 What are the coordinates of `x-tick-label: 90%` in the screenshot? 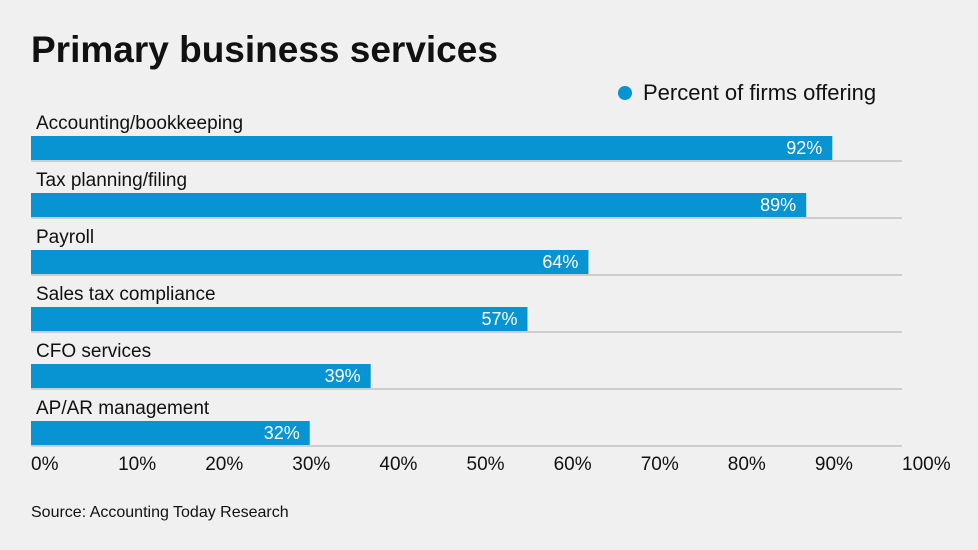 It's located at (834, 464).